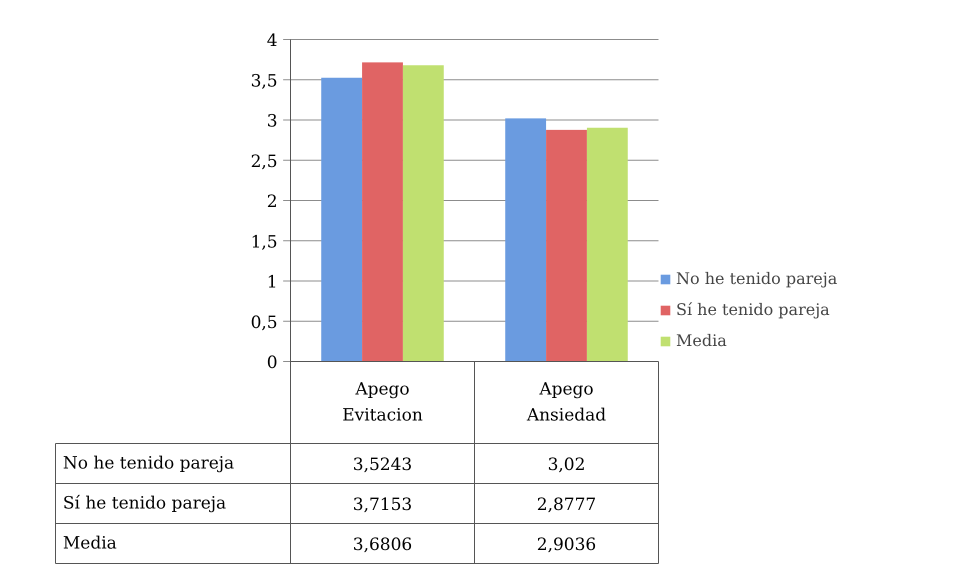  Describe the element at coordinates (264, 242) in the screenshot. I see `y-tick-label: 1,5` at that location.